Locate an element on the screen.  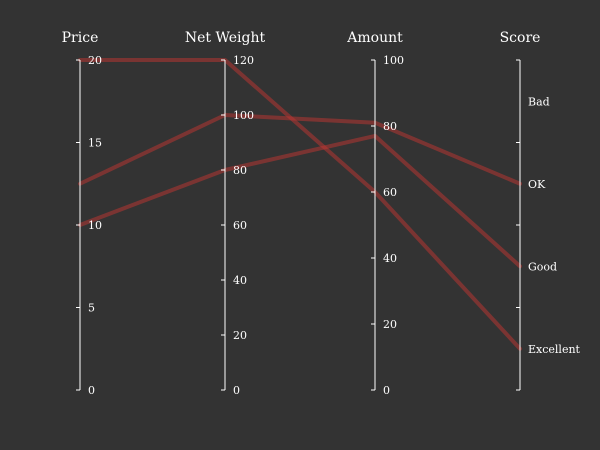
tick-label-amount-80: 80 is located at coordinates (390, 126).